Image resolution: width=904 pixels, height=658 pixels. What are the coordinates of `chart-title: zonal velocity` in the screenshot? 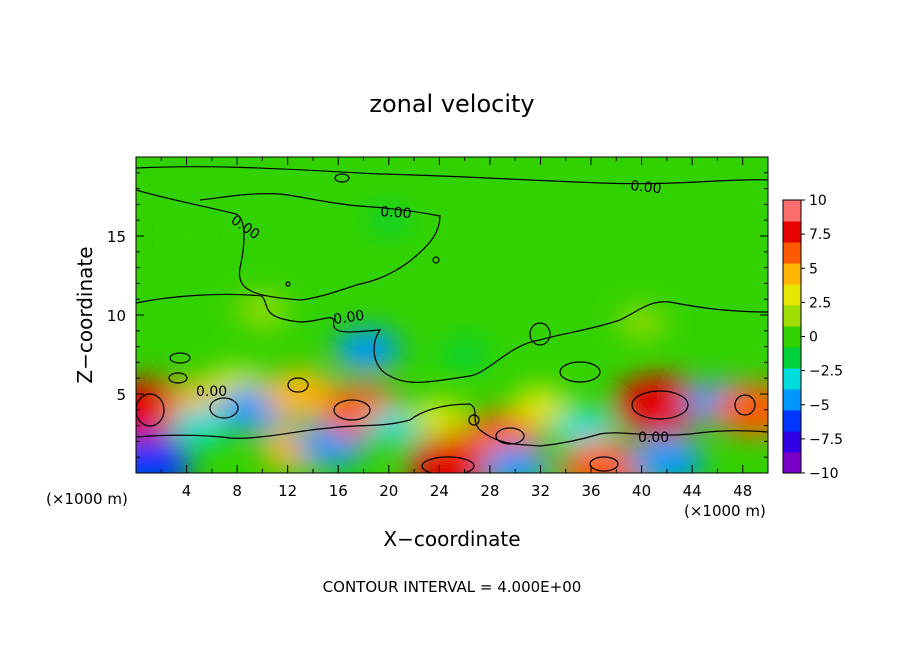 It's located at (451, 104).